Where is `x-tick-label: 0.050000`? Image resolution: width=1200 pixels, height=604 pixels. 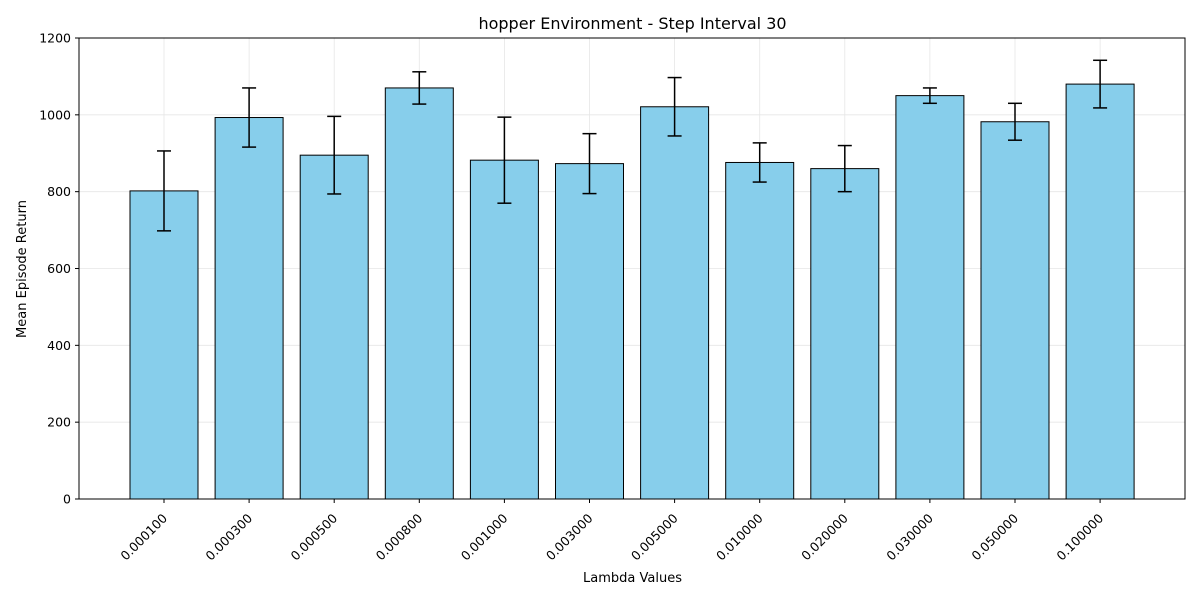 x-tick-label: 0.050000 is located at coordinates (994, 536).